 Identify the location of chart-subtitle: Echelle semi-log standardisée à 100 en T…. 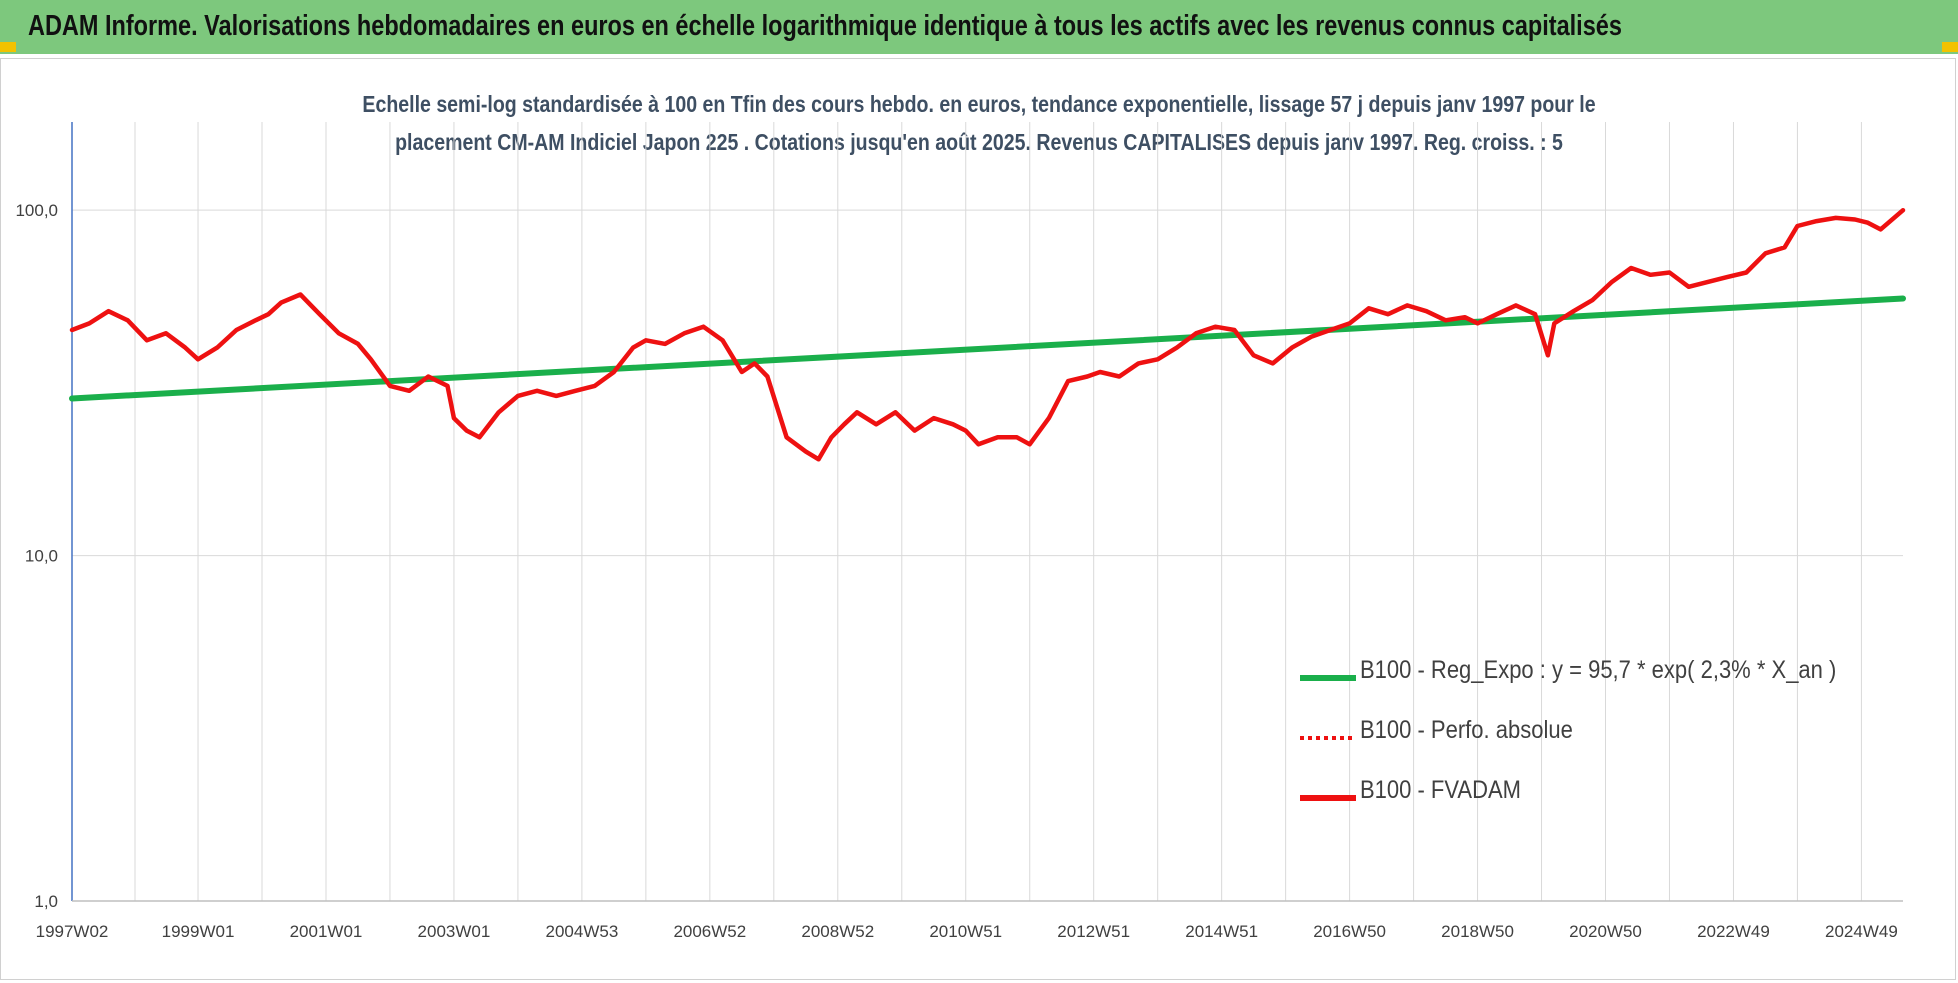
(979, 123).